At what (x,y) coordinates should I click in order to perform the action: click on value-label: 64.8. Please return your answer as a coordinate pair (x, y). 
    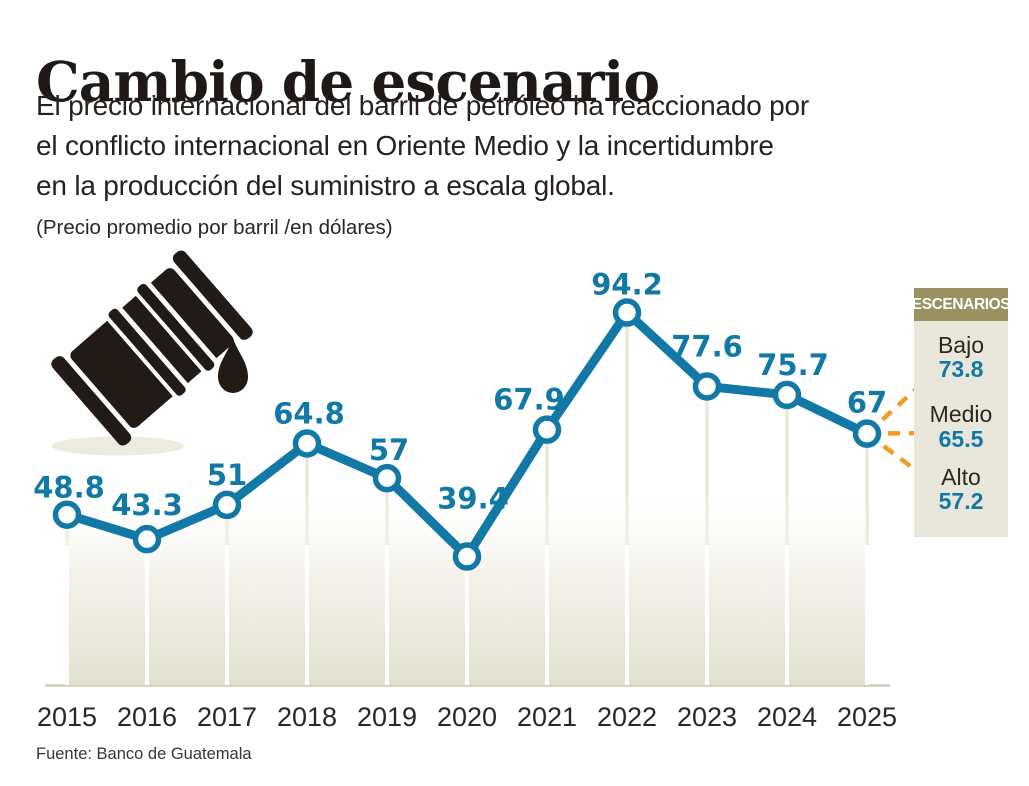
    Looking at the image, I should click on (309, 413).